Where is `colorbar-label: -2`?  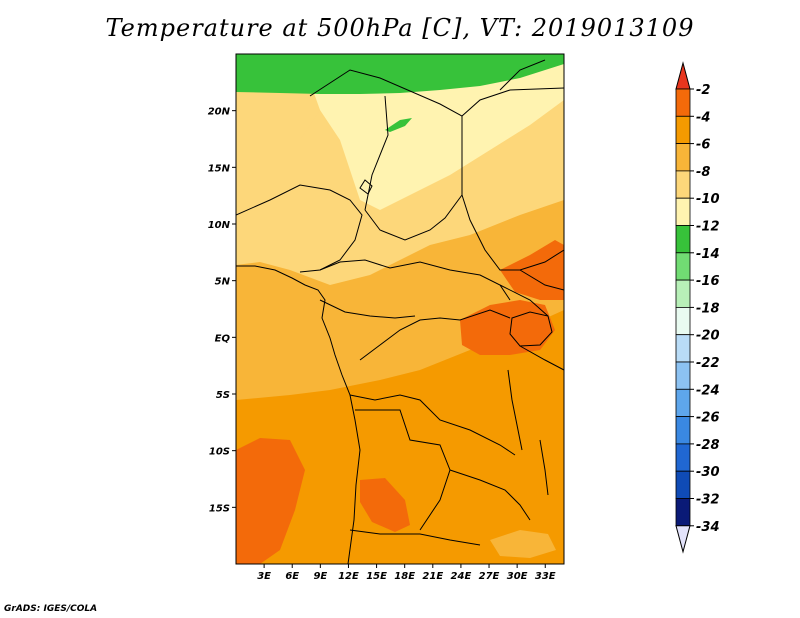 colorbar-label: -2 is located at coordinates (703, 90).